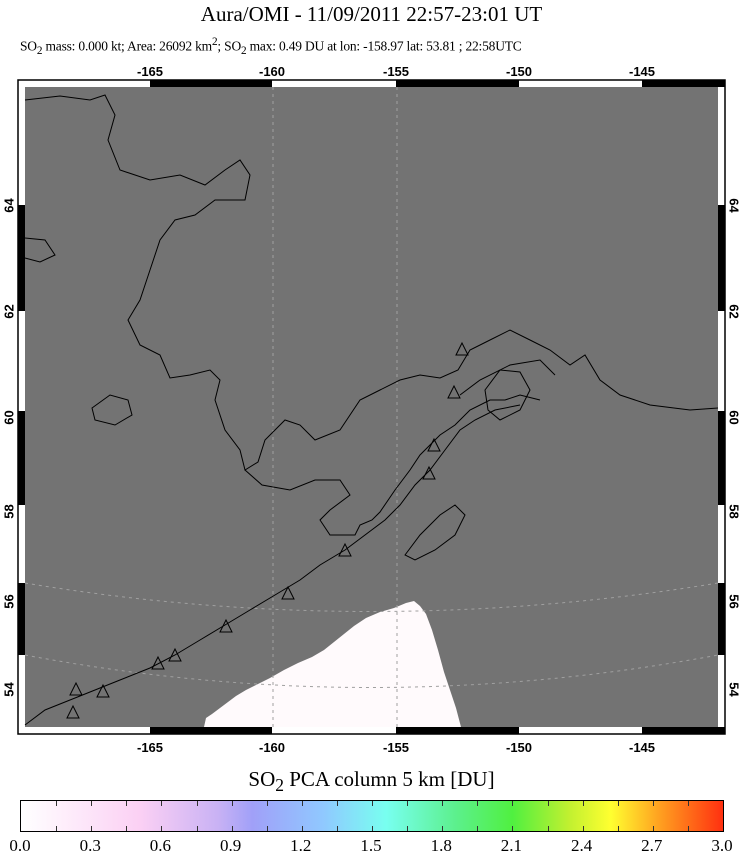 Image resolution: width=743 pixels, height=856 pixels. I want to click on subtitle-mass: mass: 0.000 kt; Area: 26092 km, so click(127, 46).